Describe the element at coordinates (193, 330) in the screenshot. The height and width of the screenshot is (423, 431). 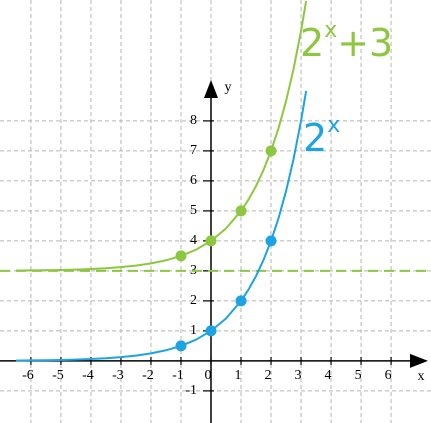
I see `y-tick-label: 1` at that location.